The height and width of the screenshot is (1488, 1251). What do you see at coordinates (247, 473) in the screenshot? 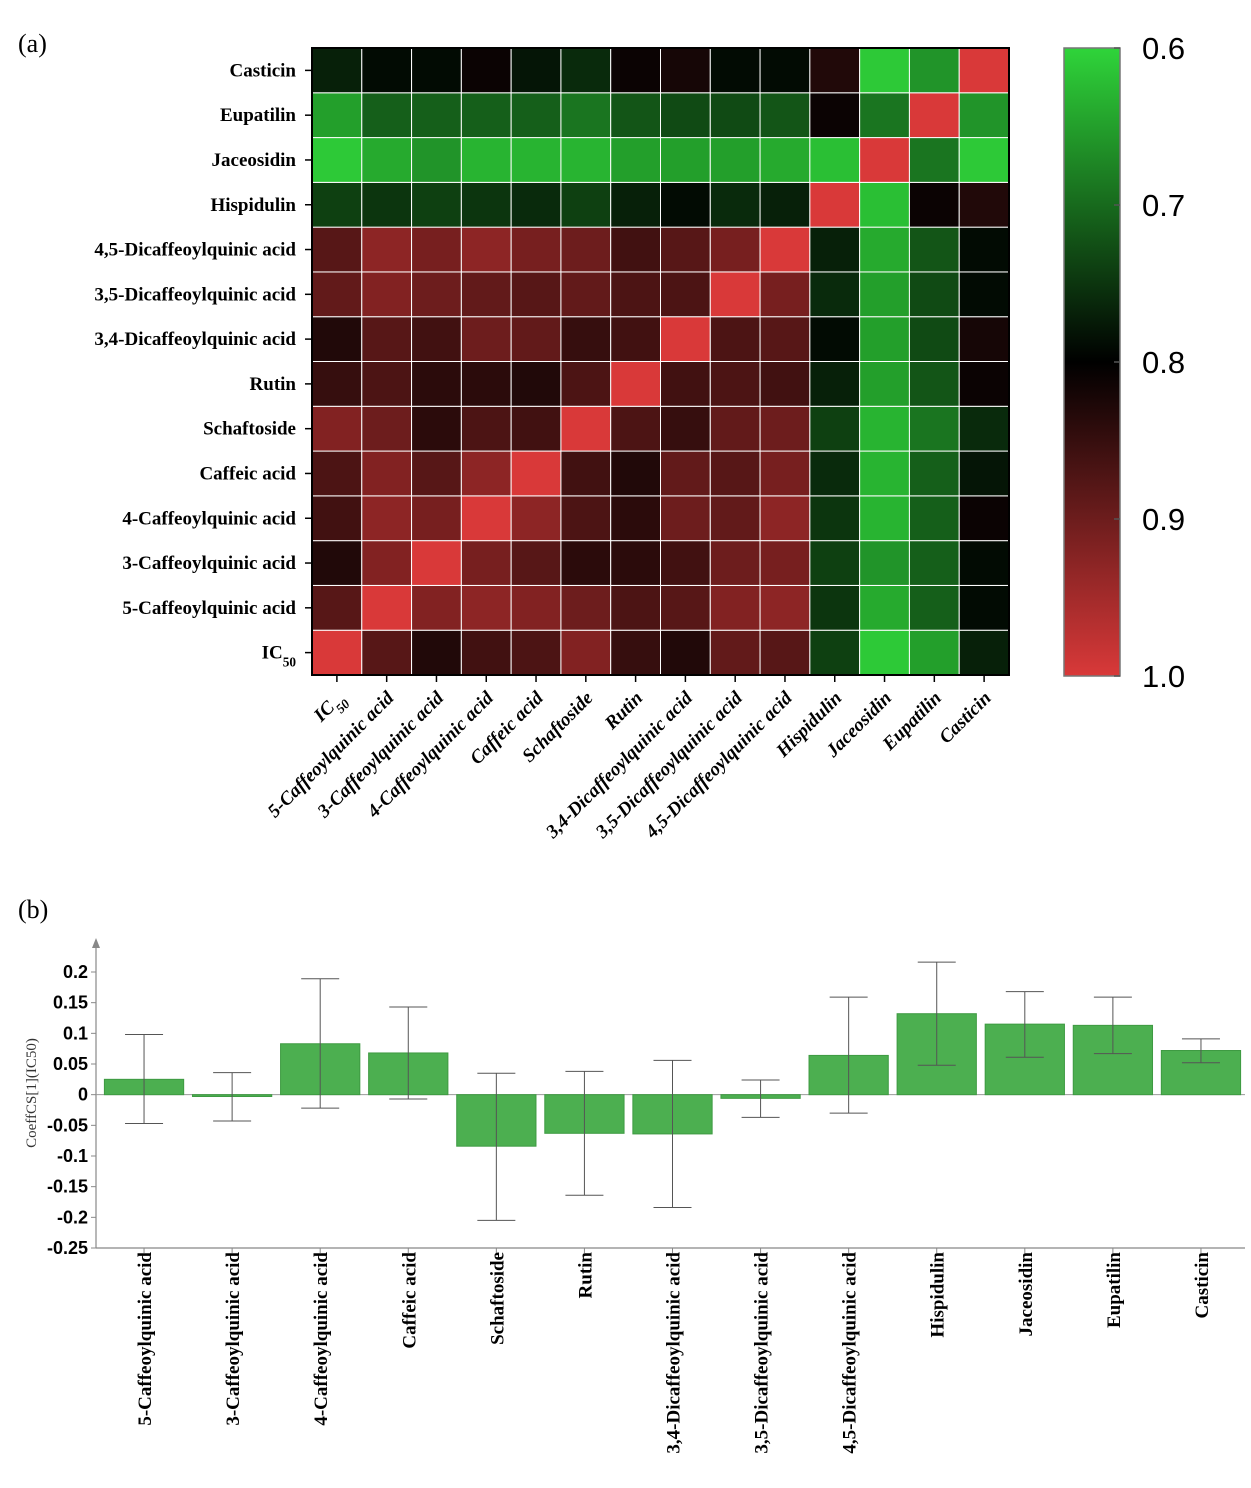
I see `row-label-caffeic-acid: Caffeic acid` at bounding box center [247, 473].